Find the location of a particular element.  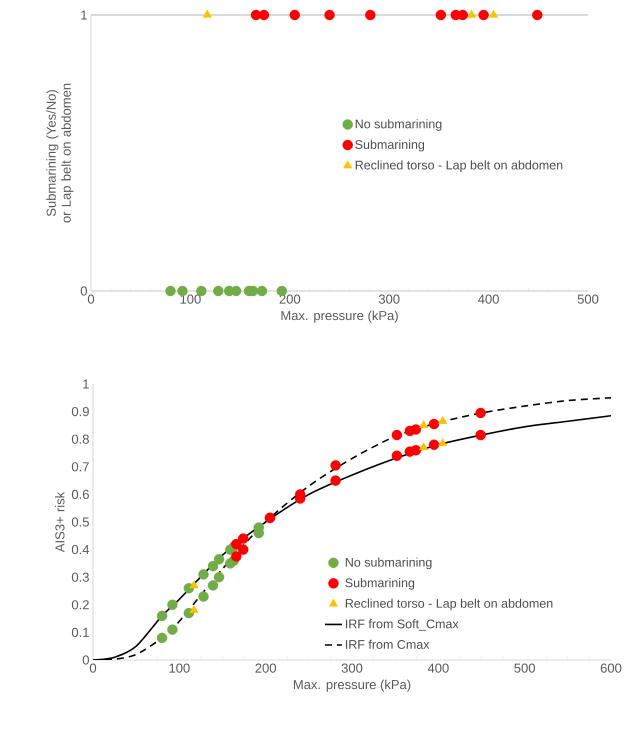

x-tick-label: 600 is located at coordinates (611, 668).